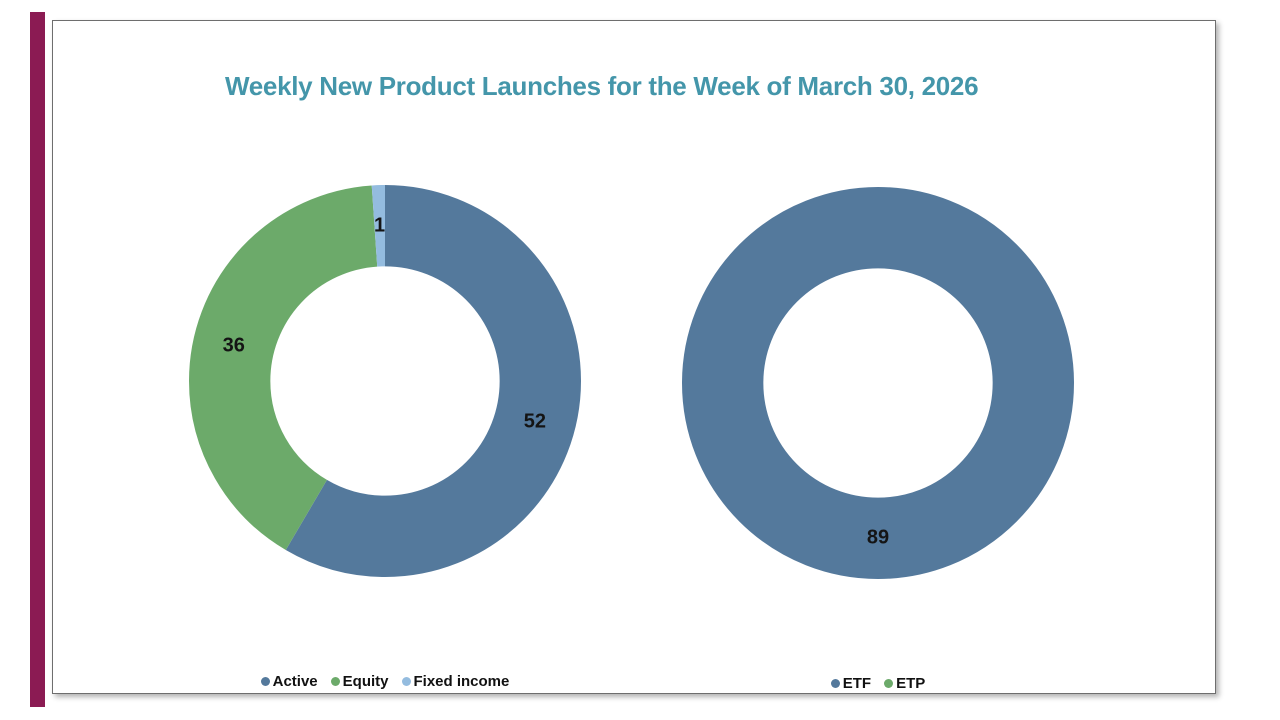 This screenshot has height=720, width=1280. What do you see at coordinates (461, 681) in the screenshot?
I see `legend-label: Fixed income` at bounding box center [461, 681].